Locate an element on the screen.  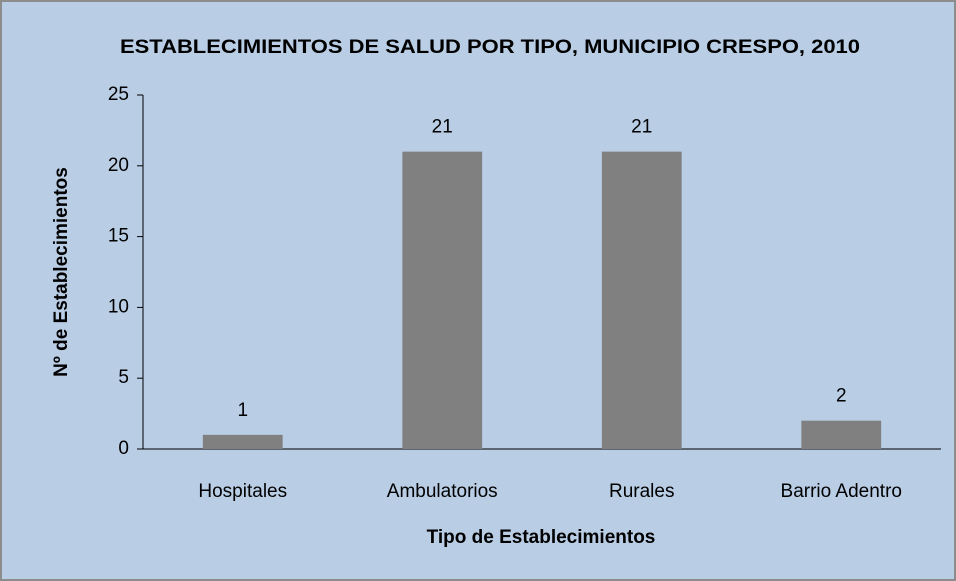
y-tick-label: 10 is located at coordinates (118, 306).